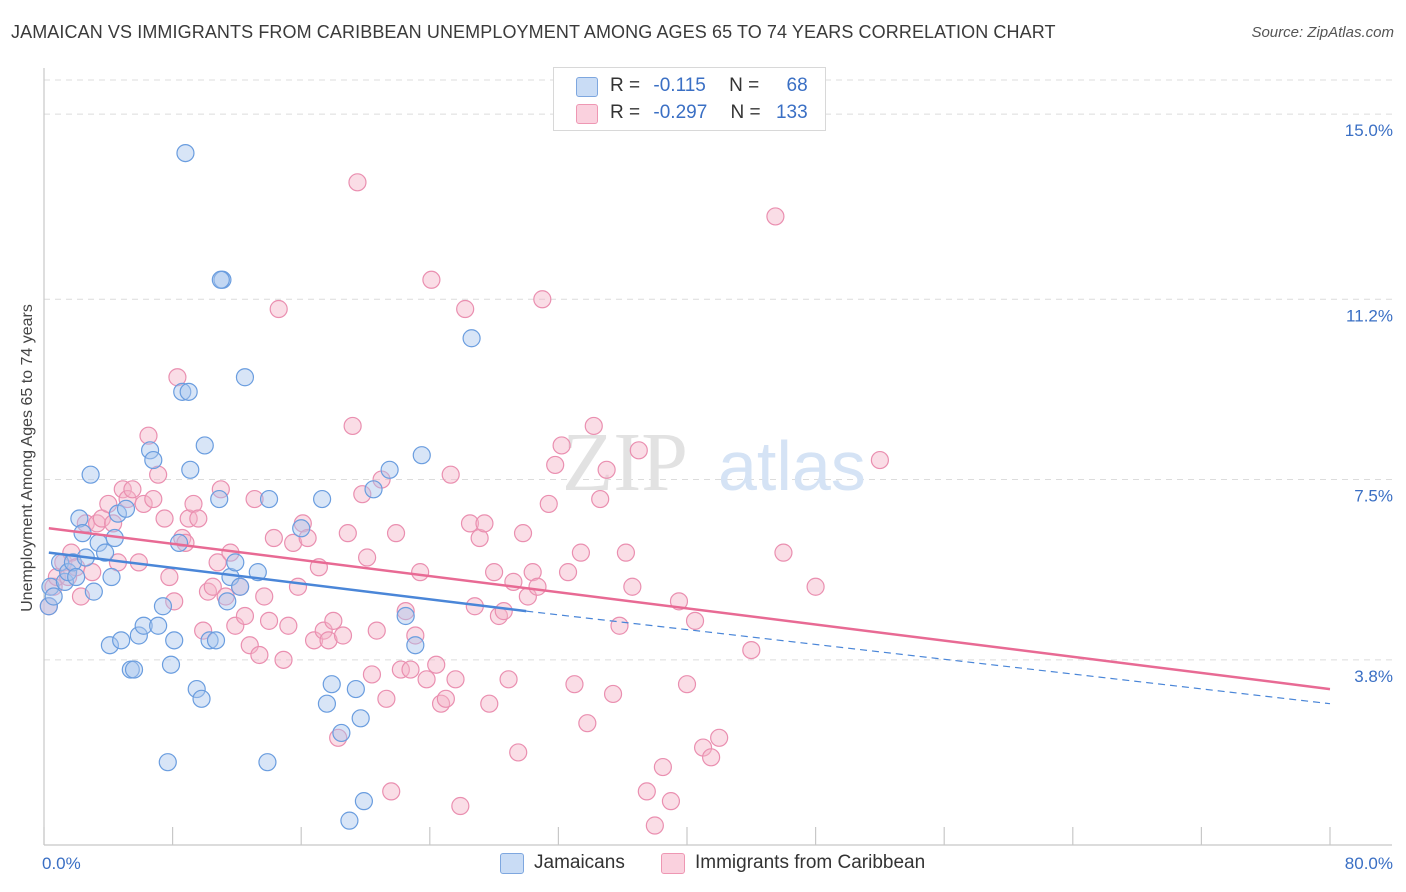 The height and width of the screenshot is (892, 1406). Describe the element at coordinates (1373, 496) in the screenshot. I see `y-tick-label: 7.5%` at that location.